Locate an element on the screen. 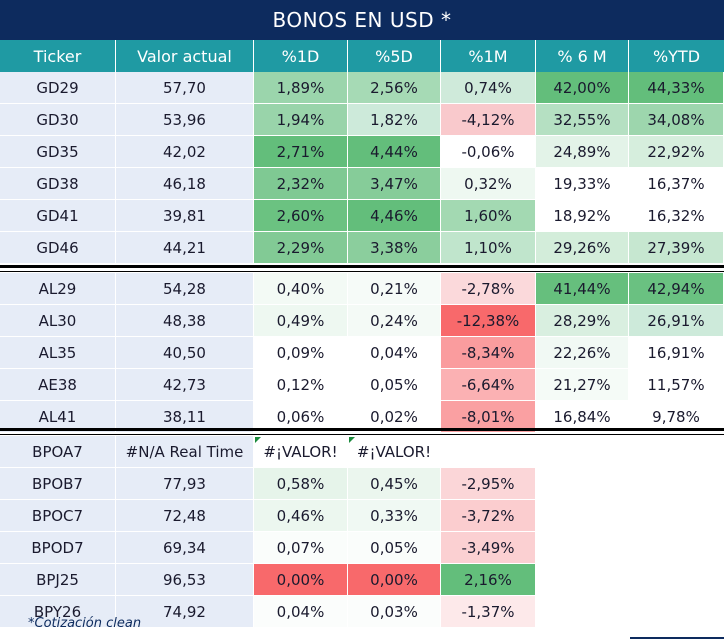 Image resolution: width=724 pixels, height=639 pixels. header-valor-actual: Valor actual is located at coordinates (185, 56).